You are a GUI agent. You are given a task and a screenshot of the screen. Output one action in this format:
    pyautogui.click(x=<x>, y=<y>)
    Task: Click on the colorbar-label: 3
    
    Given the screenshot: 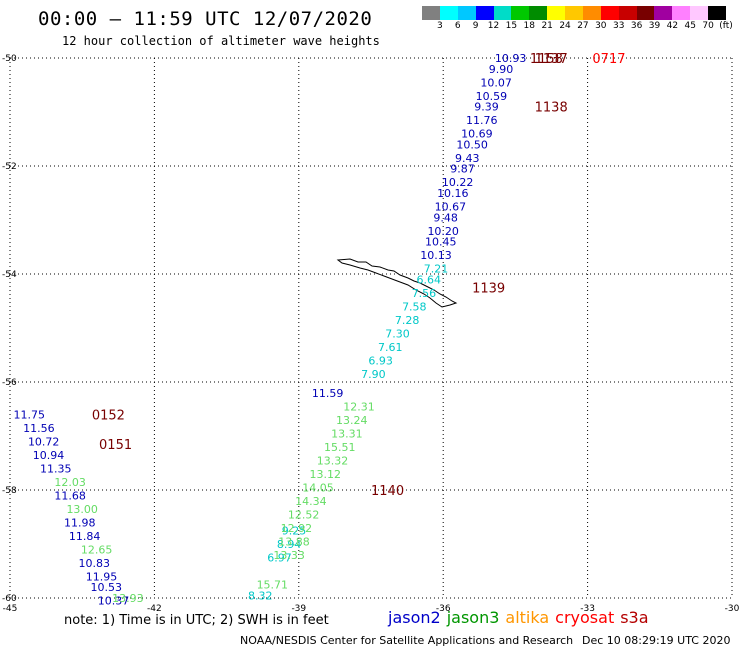 What is the action you would take?
    pyautogui.click(x=440, y=26)
    